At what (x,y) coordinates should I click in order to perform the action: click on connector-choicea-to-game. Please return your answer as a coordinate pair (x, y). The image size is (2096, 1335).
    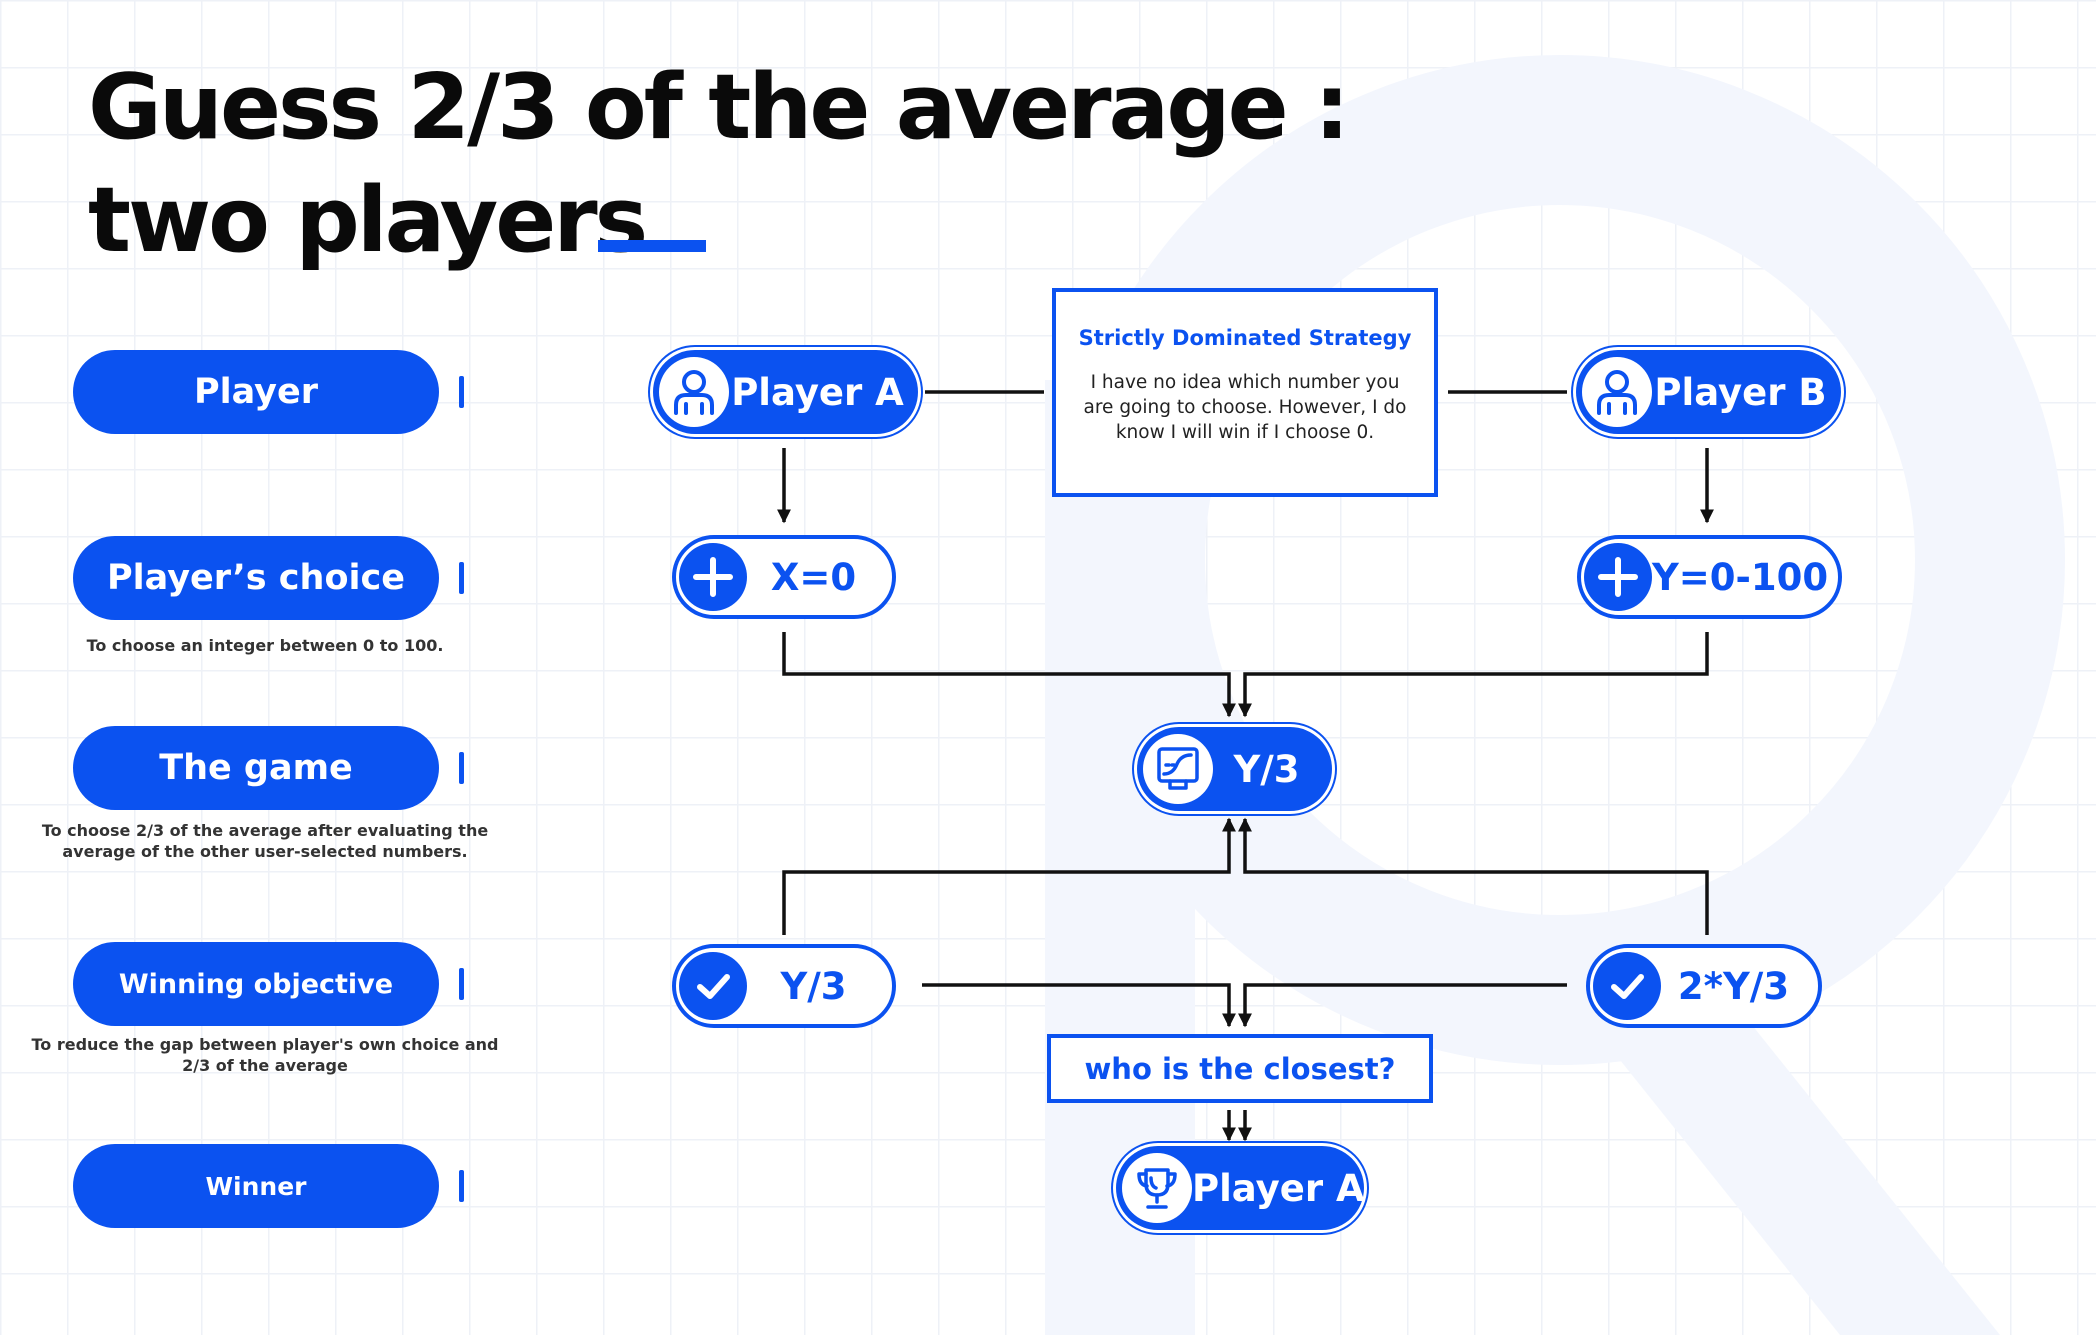
    Looking at the image, I should click on (1009, 675).